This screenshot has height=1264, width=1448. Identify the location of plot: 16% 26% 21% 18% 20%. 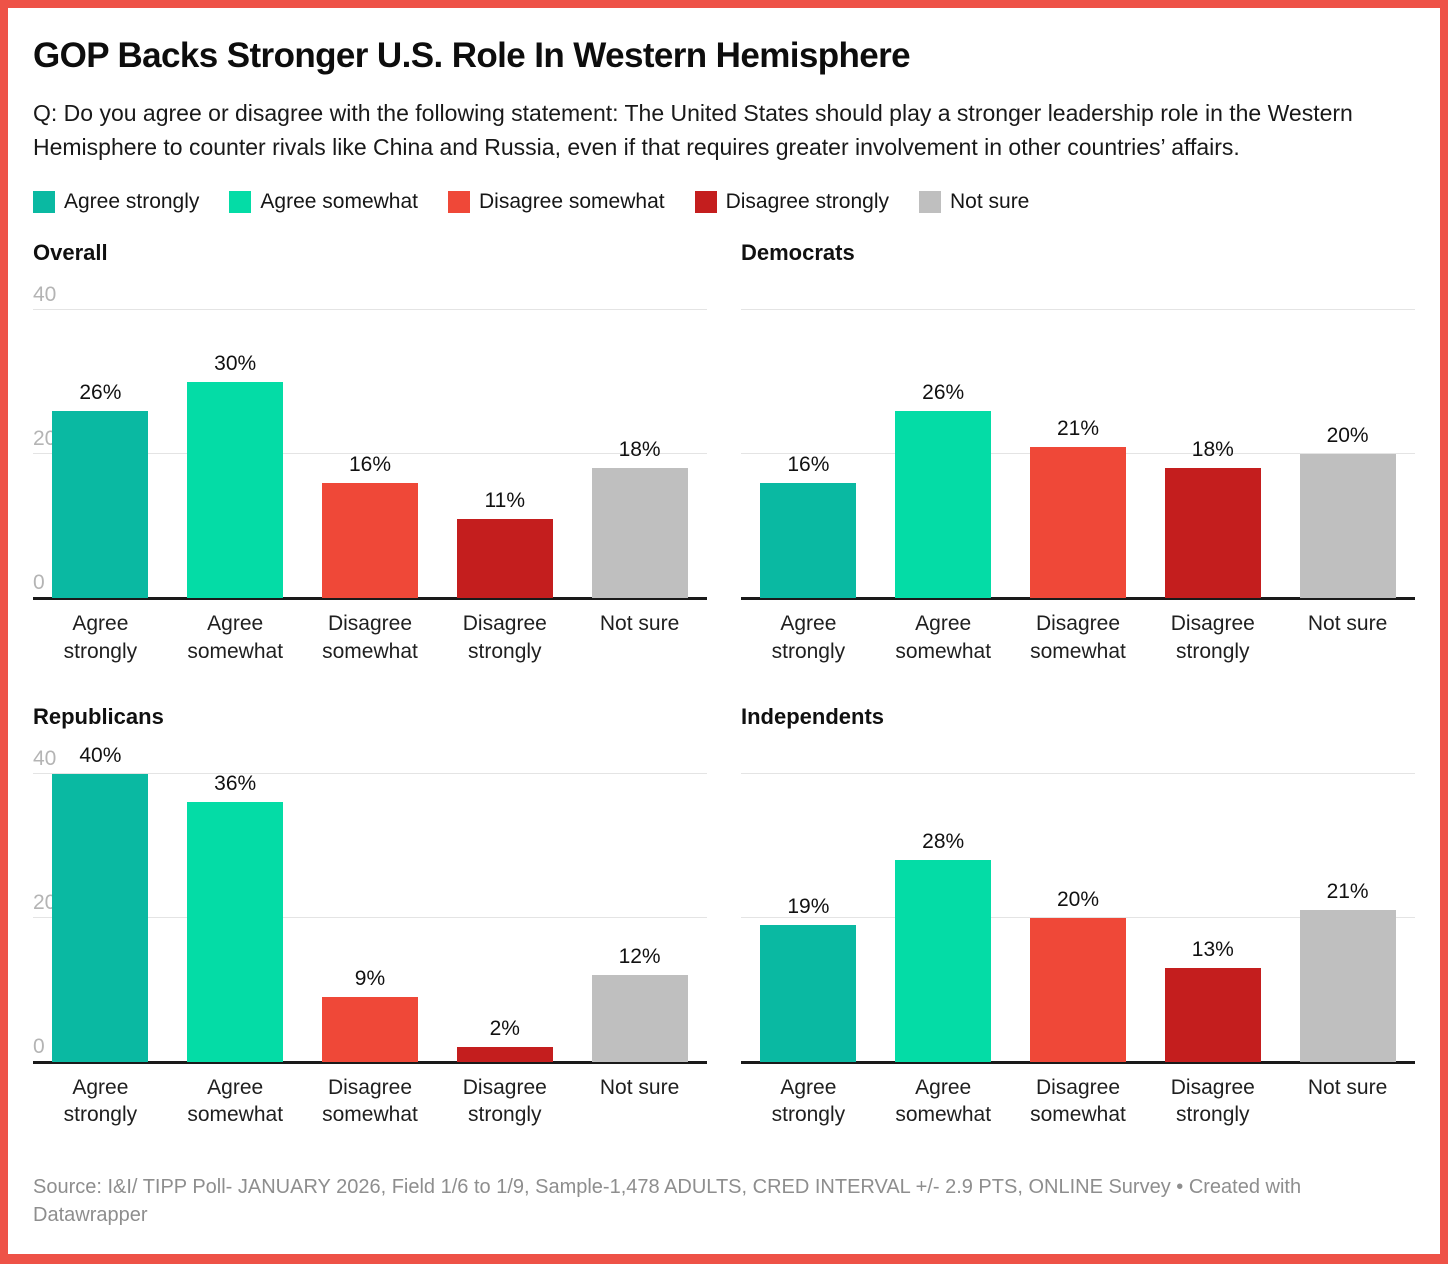
(1078, 437).